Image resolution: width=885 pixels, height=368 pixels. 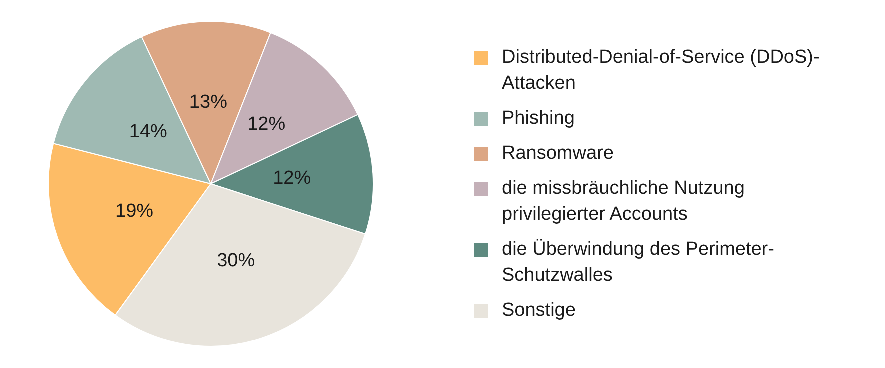 What do you see at coordinates (148, 131) in the screenshot?
I see `data-label: 14%` at bounding box center [148, 131].